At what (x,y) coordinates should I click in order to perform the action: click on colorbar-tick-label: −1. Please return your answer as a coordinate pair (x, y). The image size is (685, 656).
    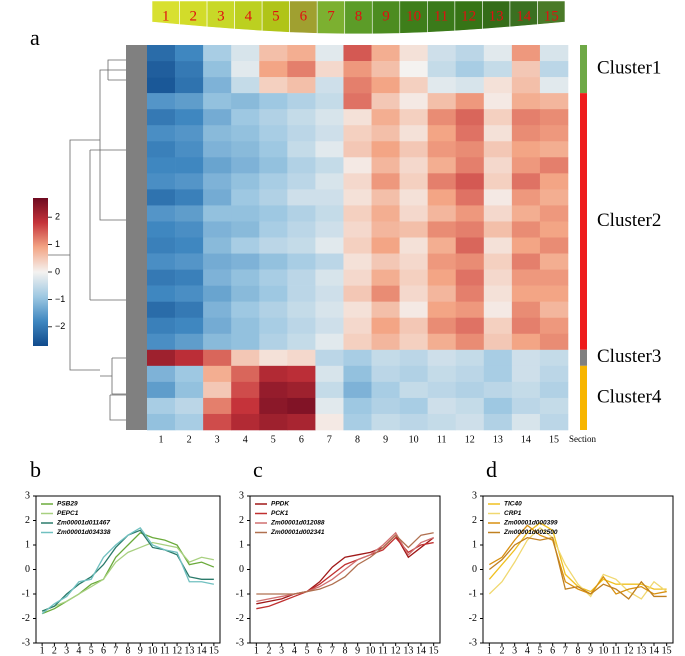
    Looking at the image, I should click on (60, 299).